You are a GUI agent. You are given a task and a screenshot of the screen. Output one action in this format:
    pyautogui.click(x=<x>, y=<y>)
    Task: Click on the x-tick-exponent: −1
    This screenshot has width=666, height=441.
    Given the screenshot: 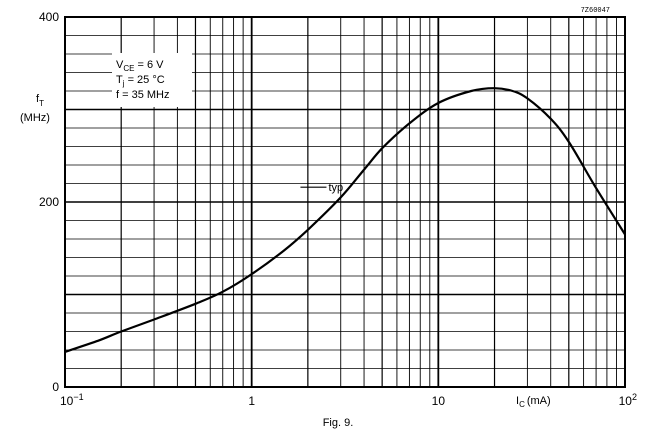 What is the action you would take?
    pyautogui.click(x=78, y=397)
    